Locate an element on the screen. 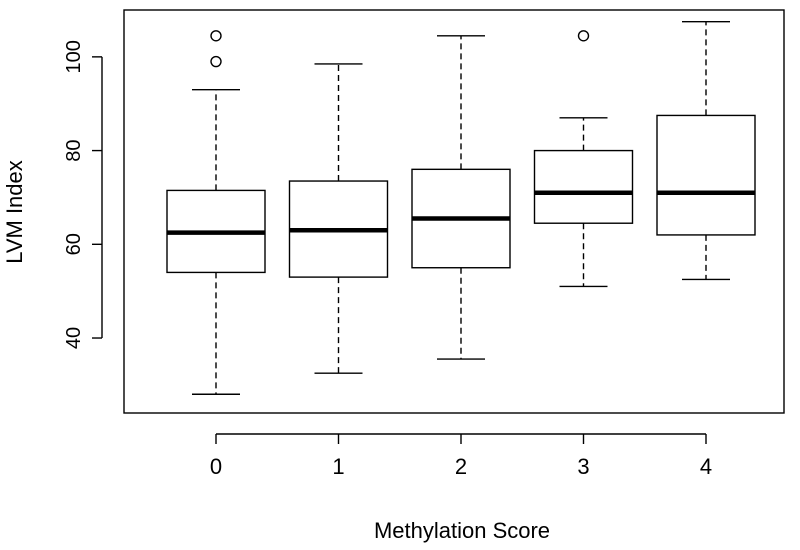 This screenshot has width=800, height=550. x-tick-label: 2 is located at coordinates (461, 466).